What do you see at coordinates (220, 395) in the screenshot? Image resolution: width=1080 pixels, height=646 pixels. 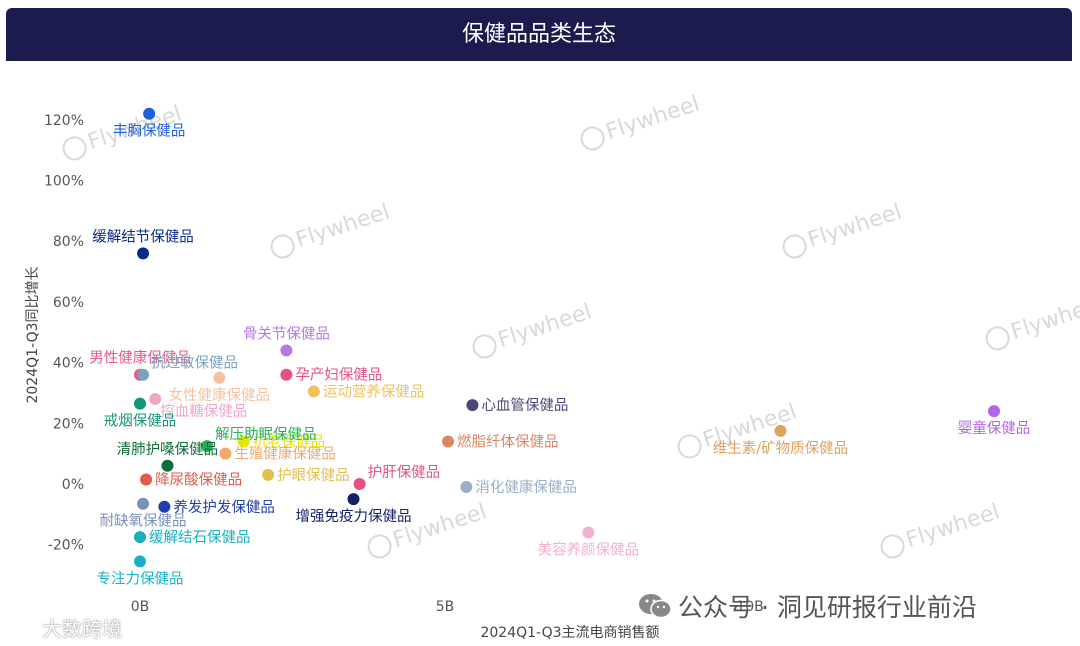 I see `data-label: 女性健康保健品` at bounding box center [220, 395].